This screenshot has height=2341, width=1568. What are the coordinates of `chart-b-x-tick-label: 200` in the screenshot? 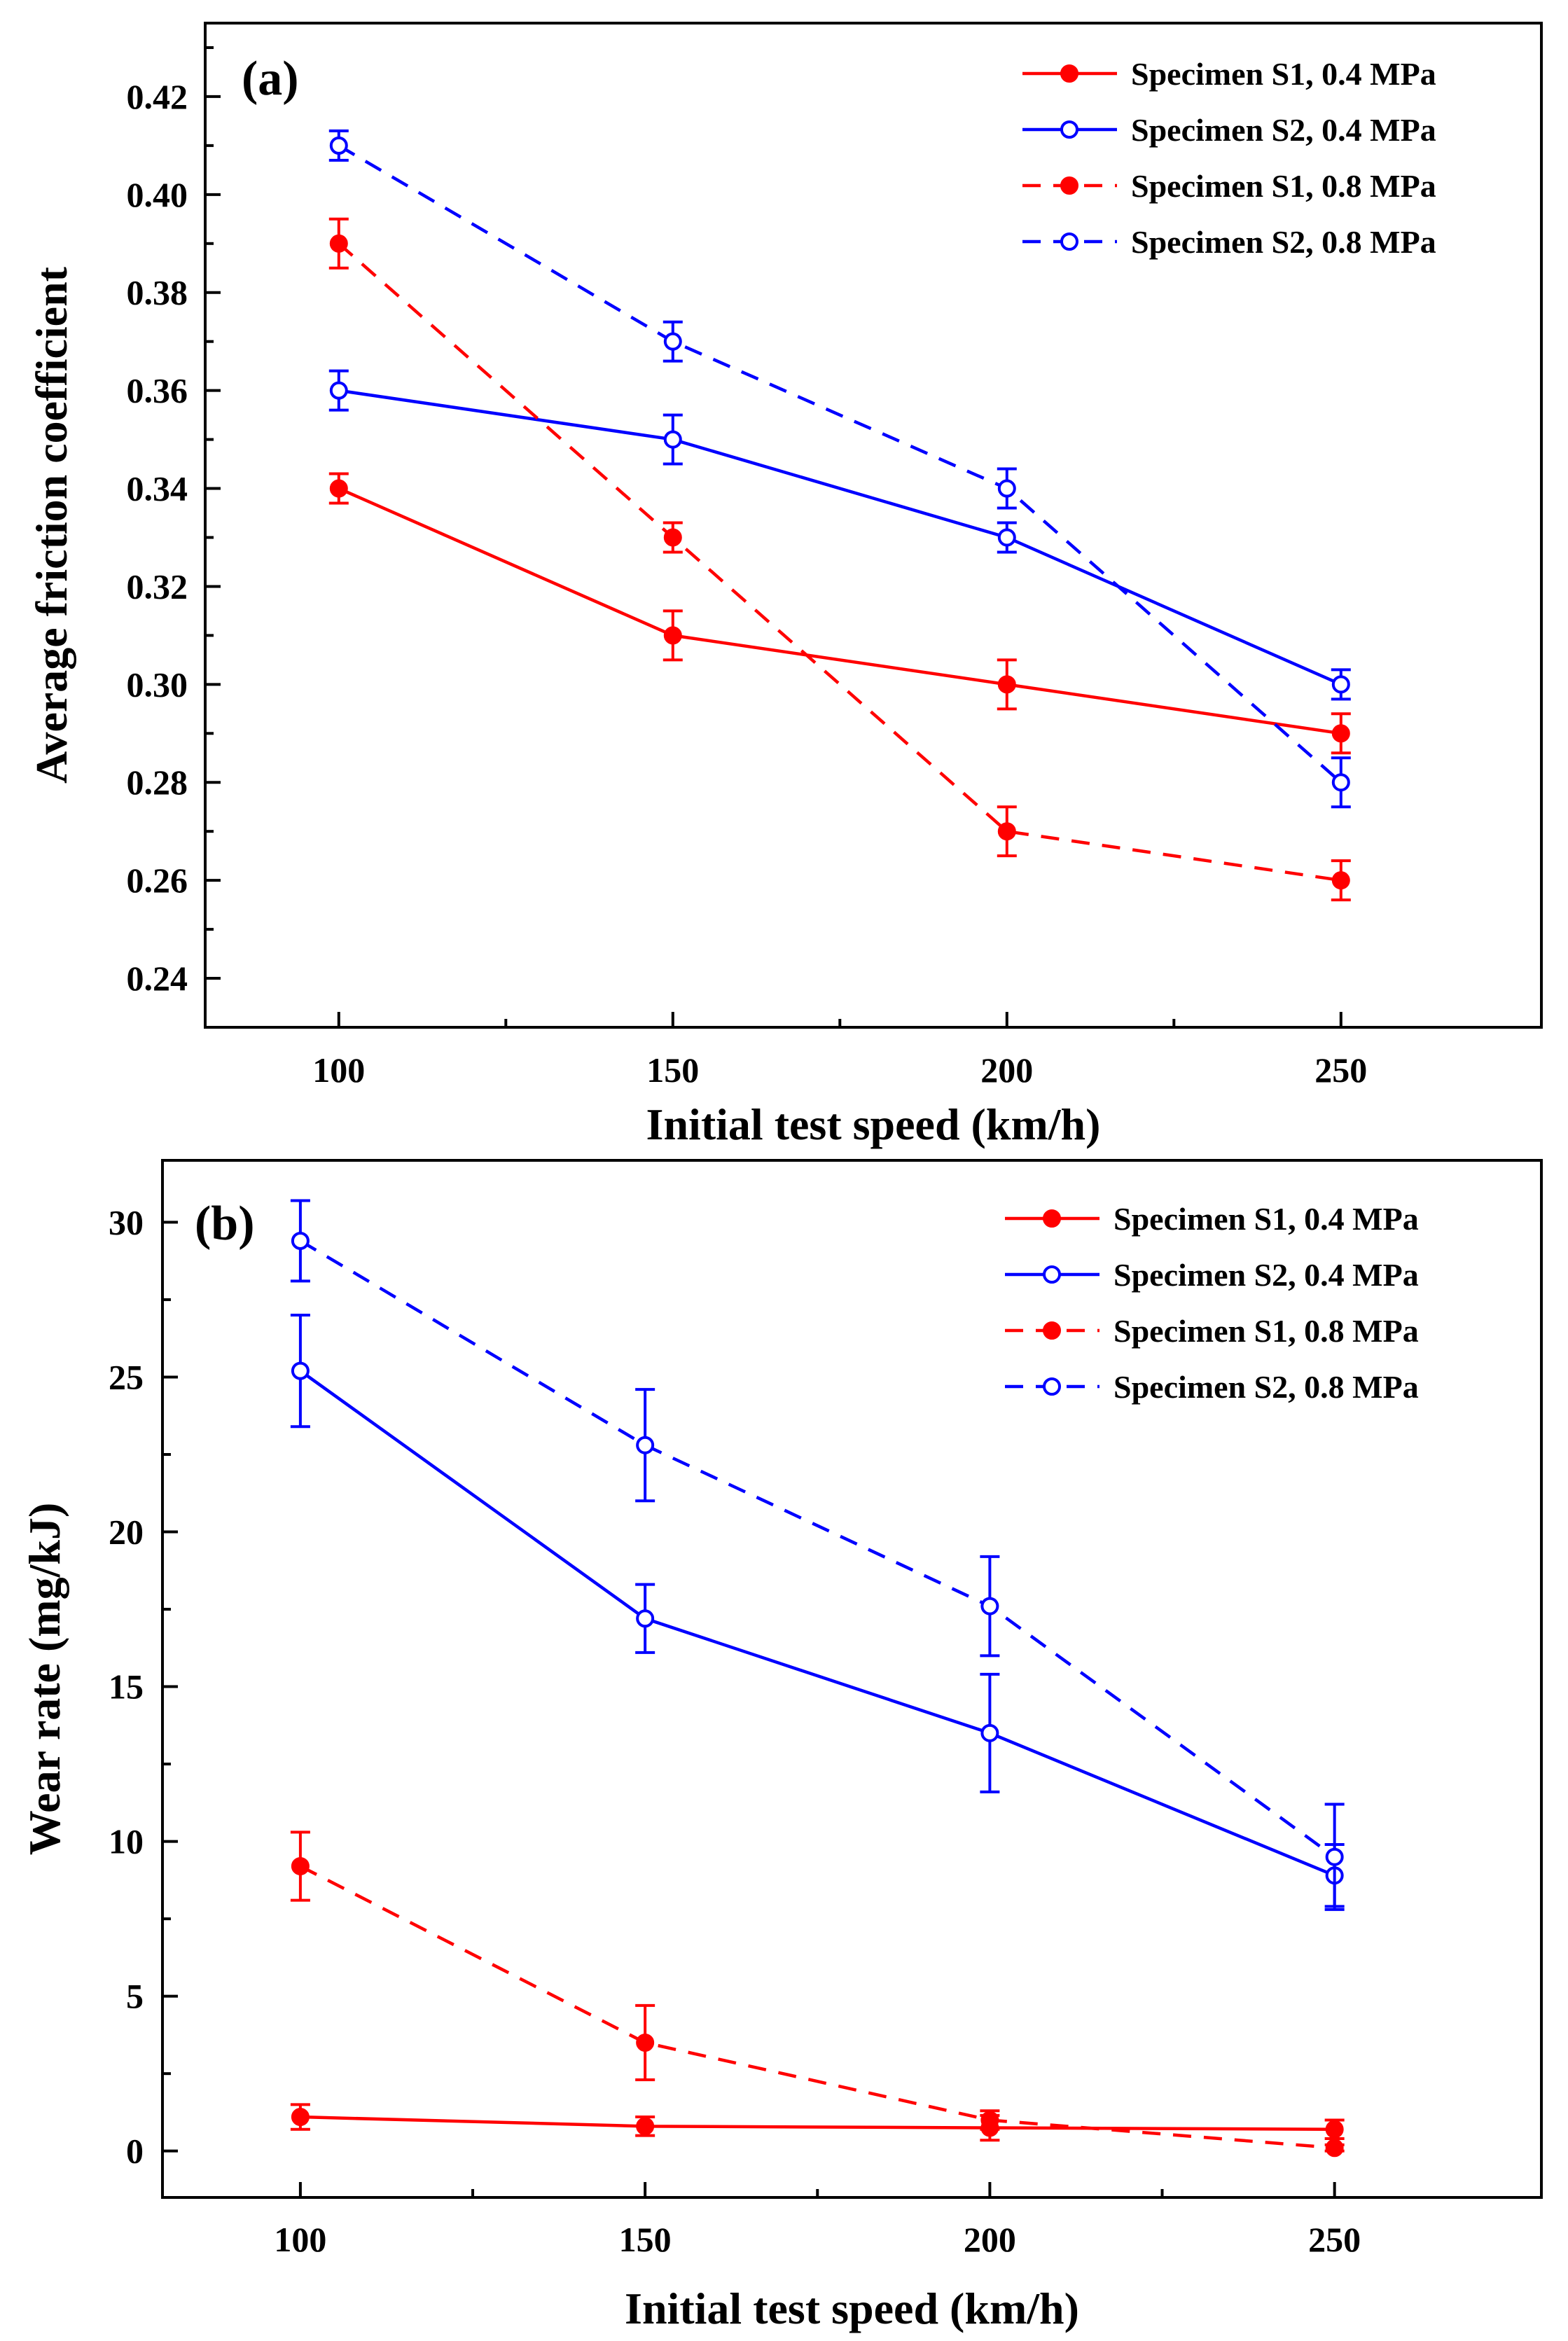 It's located at (990, 2239).